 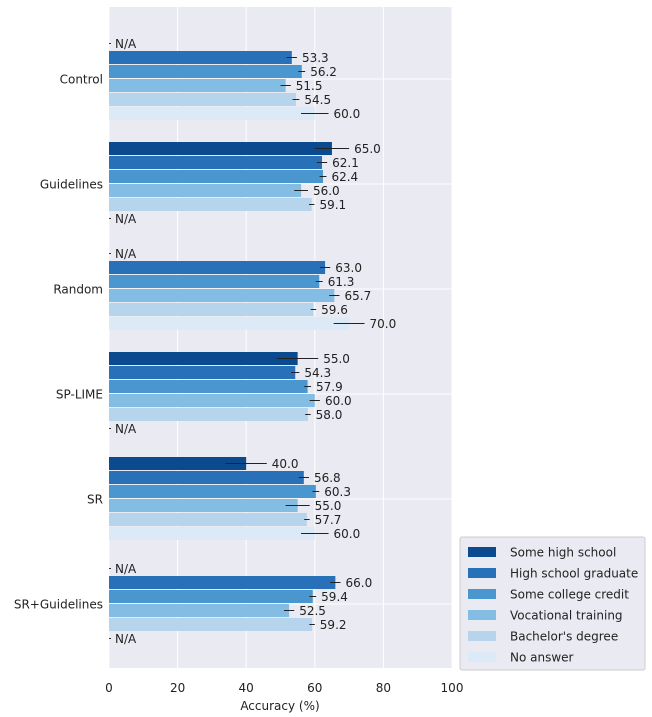 What do you see at coordinates (367, 149) in the screenshot?
I see `value-label: 65.0` at bounding box center [367, 149].